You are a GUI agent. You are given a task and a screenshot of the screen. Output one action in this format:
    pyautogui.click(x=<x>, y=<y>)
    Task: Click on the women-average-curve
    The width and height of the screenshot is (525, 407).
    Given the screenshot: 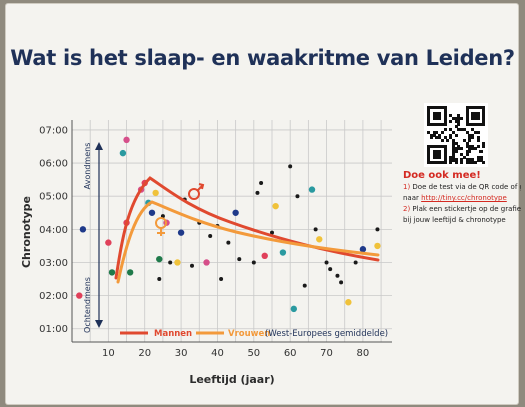 What is the action you would take?
    pyautogui.click(x=248, y=242)
    